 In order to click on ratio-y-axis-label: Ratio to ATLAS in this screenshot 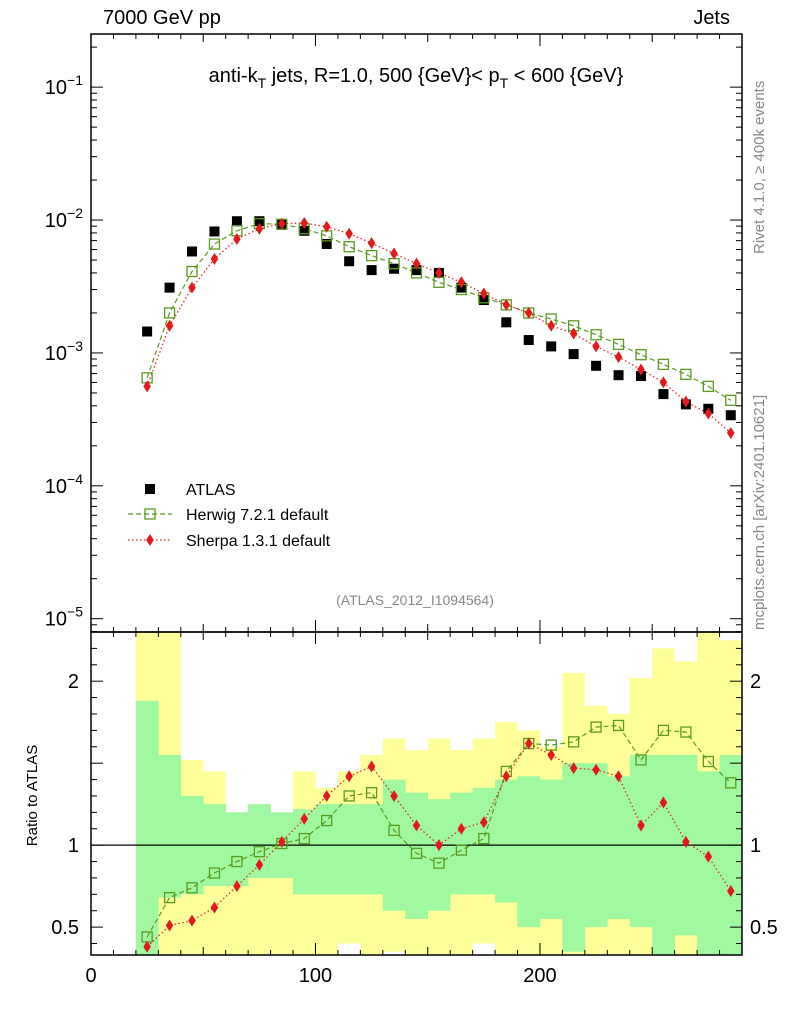, I will do `click(32, 795)`.